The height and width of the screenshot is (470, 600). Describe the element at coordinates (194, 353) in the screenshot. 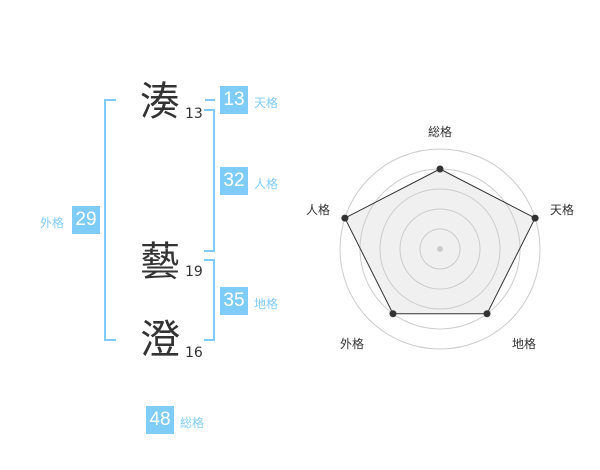

I see `stroke-count-3: 16` at that location.